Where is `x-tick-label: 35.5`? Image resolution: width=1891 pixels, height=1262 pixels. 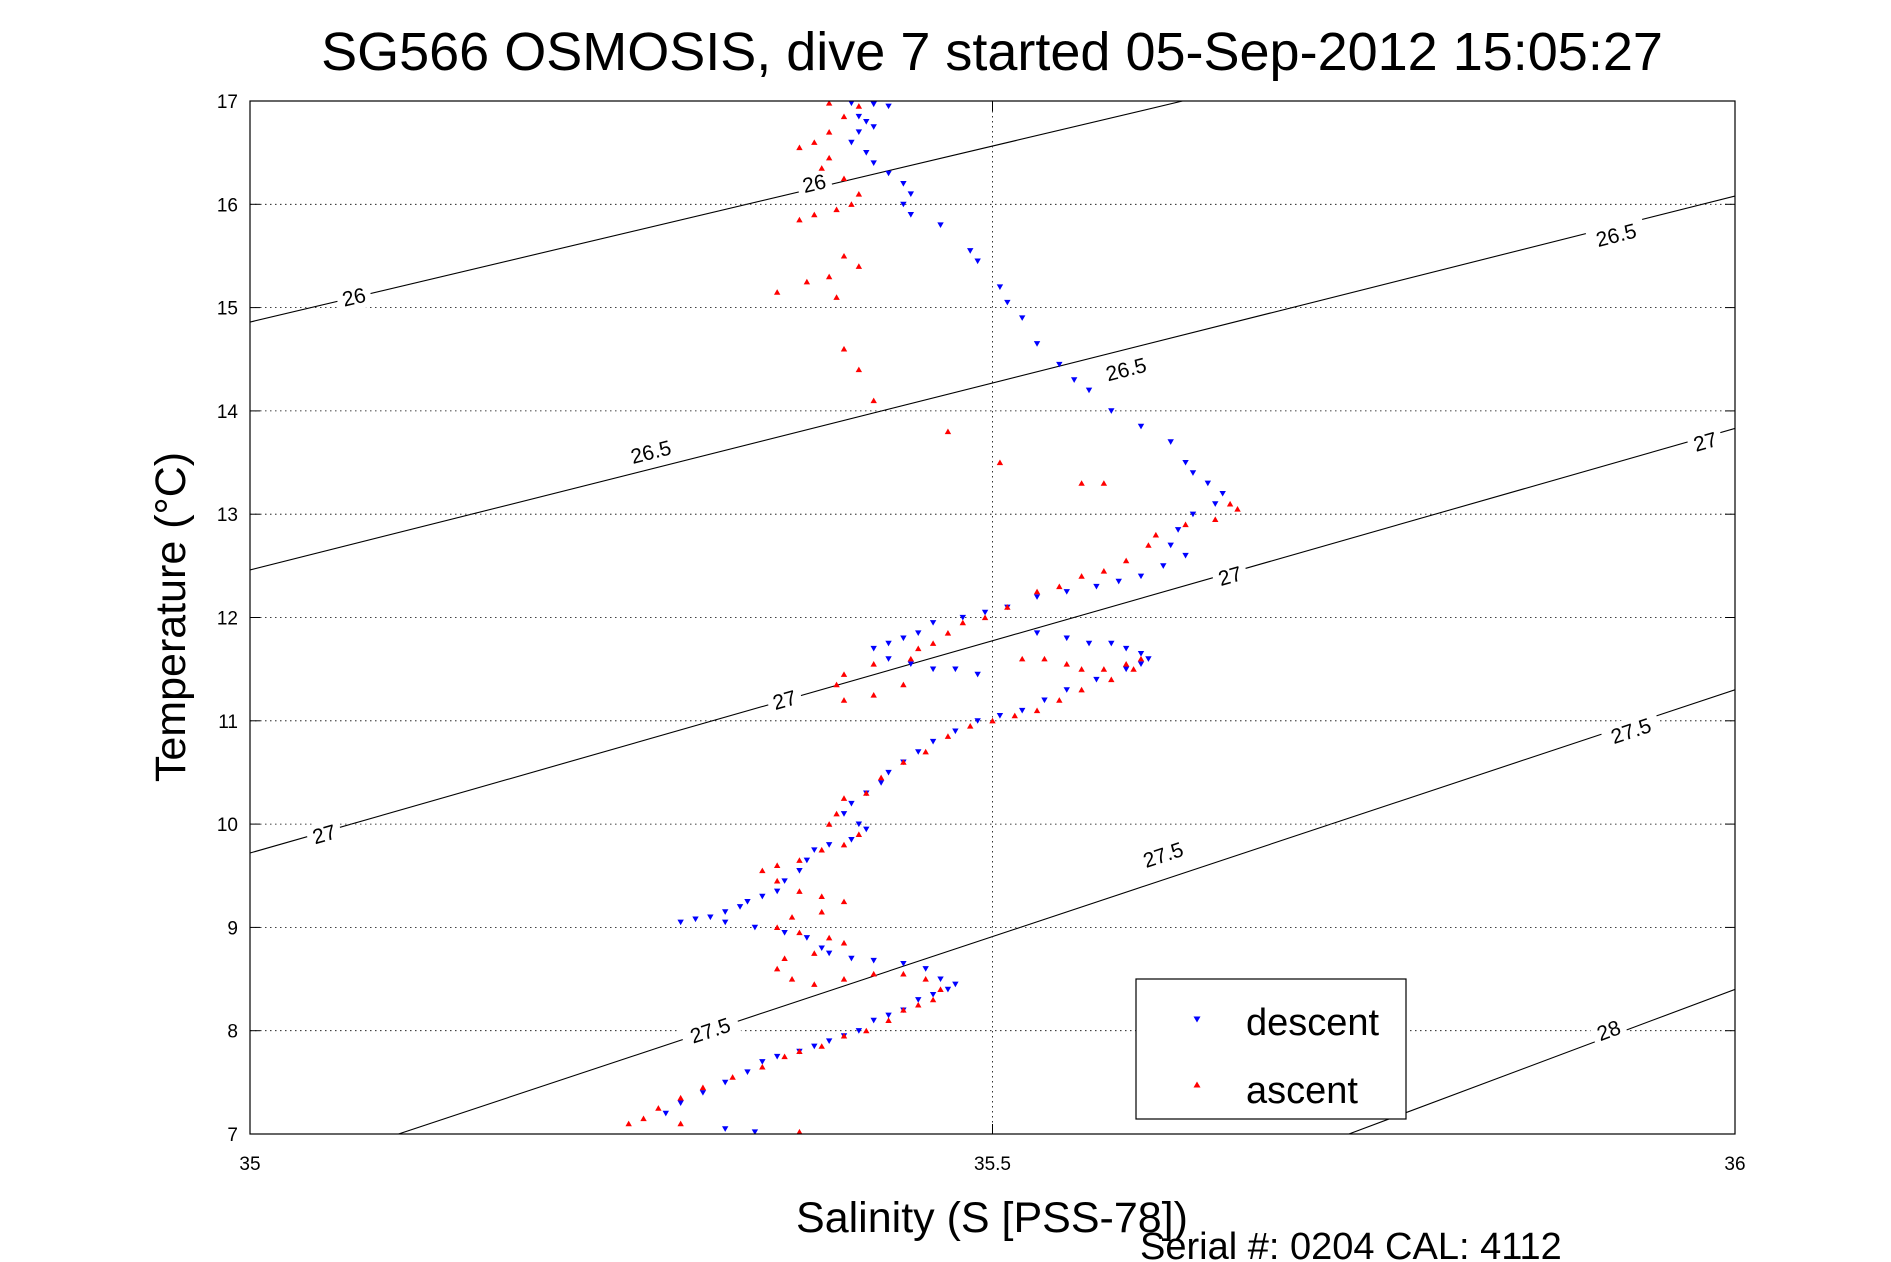 x-tick-label: 35.5 is located at coordinates (992, 1164).